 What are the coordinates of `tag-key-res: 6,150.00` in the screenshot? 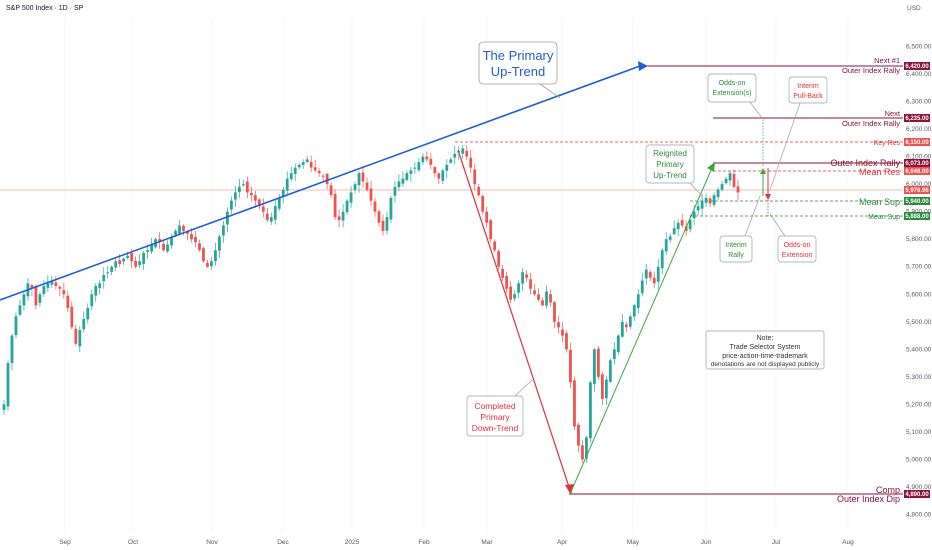 It's located at (917, 143).